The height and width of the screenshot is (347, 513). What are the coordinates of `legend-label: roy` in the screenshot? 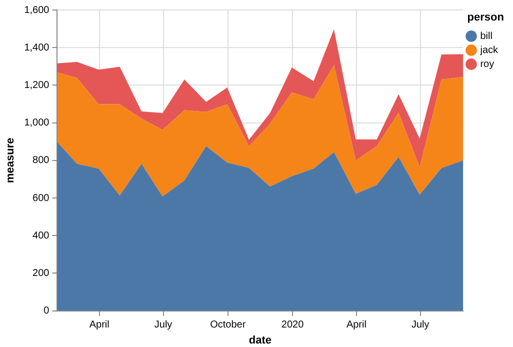 It's located at (487, 64).